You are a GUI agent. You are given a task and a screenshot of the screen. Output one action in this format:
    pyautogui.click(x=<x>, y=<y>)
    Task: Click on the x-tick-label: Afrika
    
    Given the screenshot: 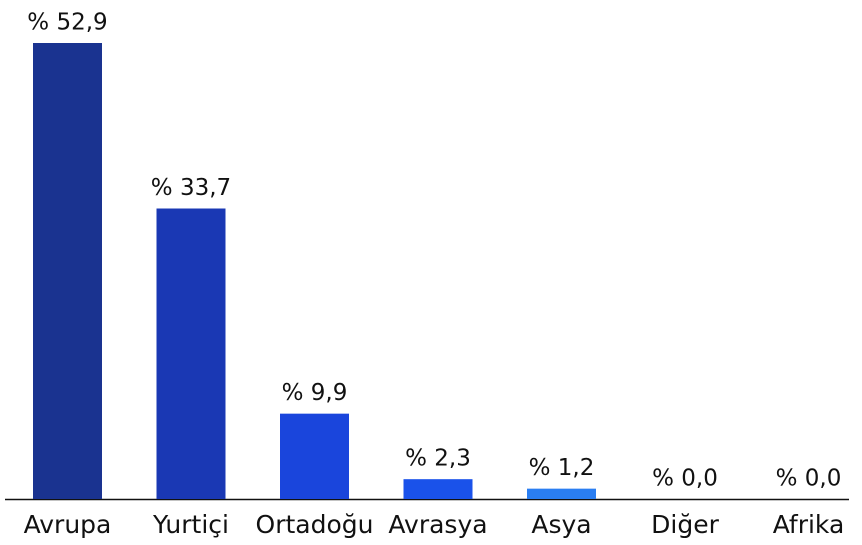 What is the action you would take?
    pyautogui.click(x=809, y=524)
    